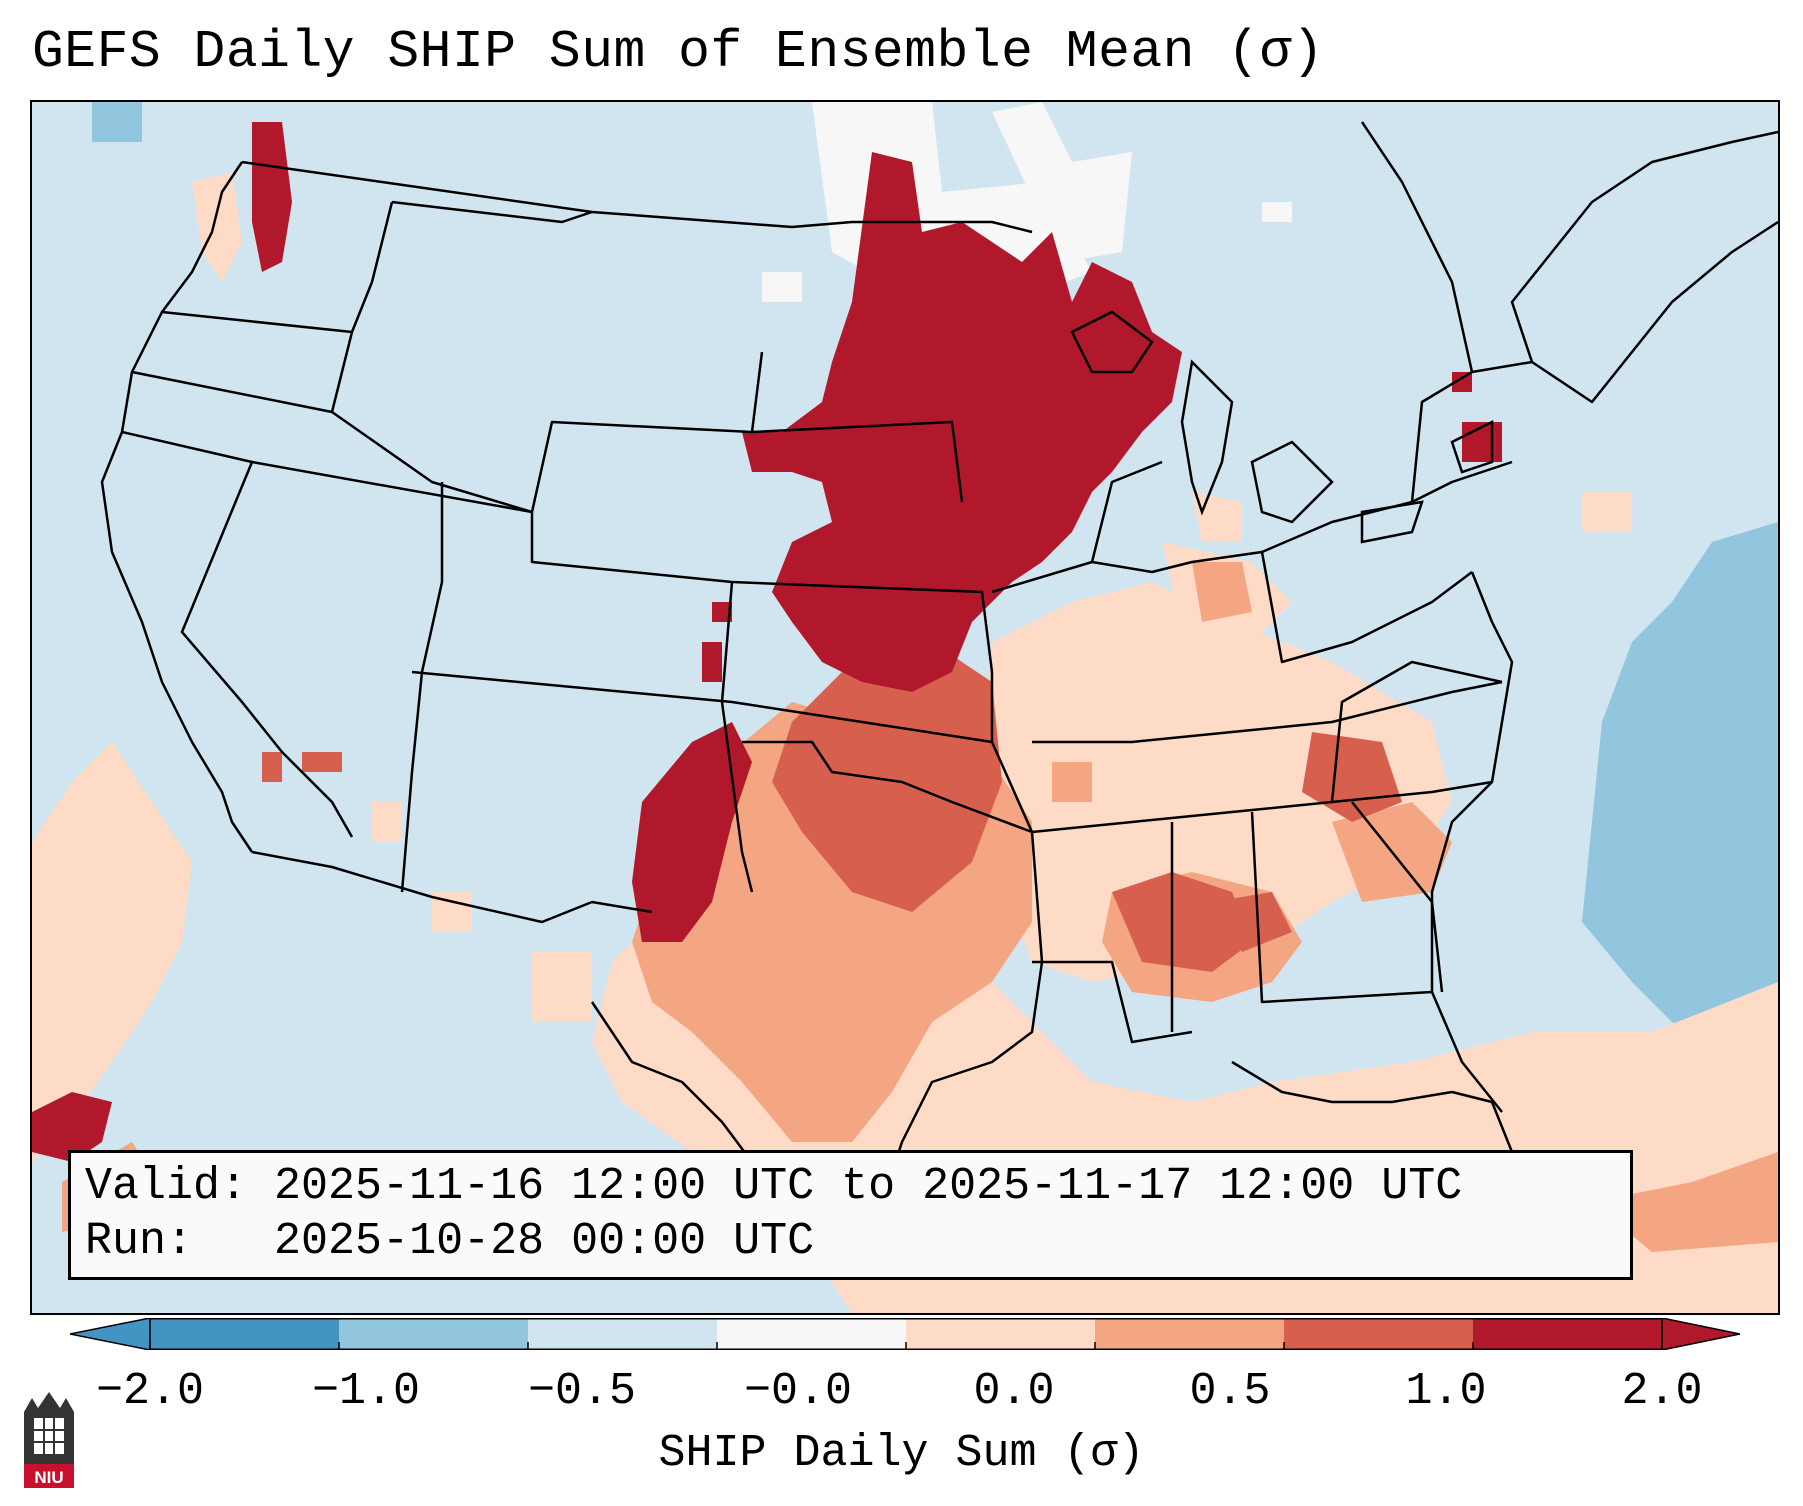  What do you see at coordinates (1282, 427) in the screenshot?
I see `great-lakes-outline` at bounding box center [1282, 427].